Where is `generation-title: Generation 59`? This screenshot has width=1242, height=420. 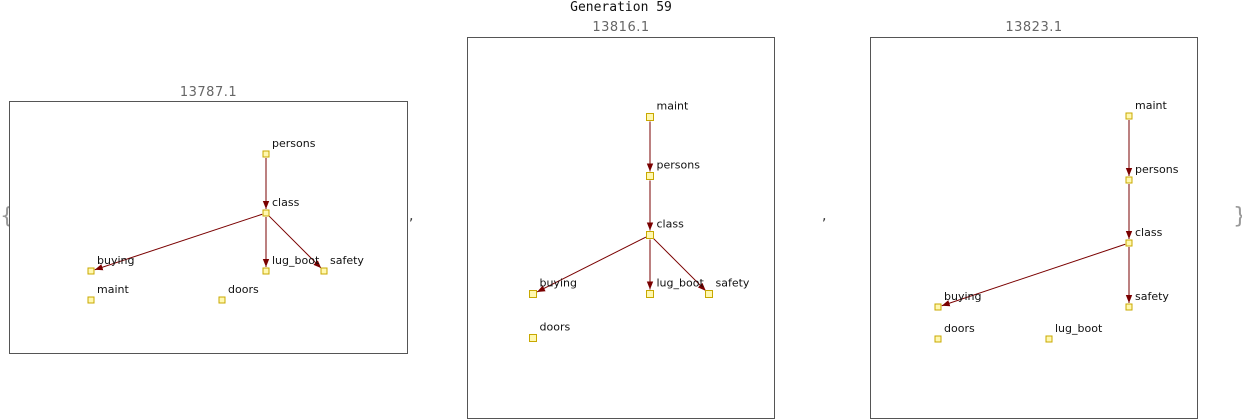
generation-title: Generation 59 is located at coordinates (621, 7).